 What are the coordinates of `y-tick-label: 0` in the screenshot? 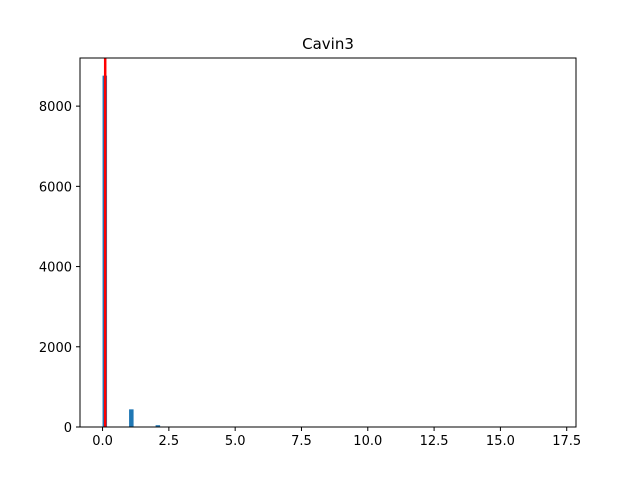 It's located at (68, 428).